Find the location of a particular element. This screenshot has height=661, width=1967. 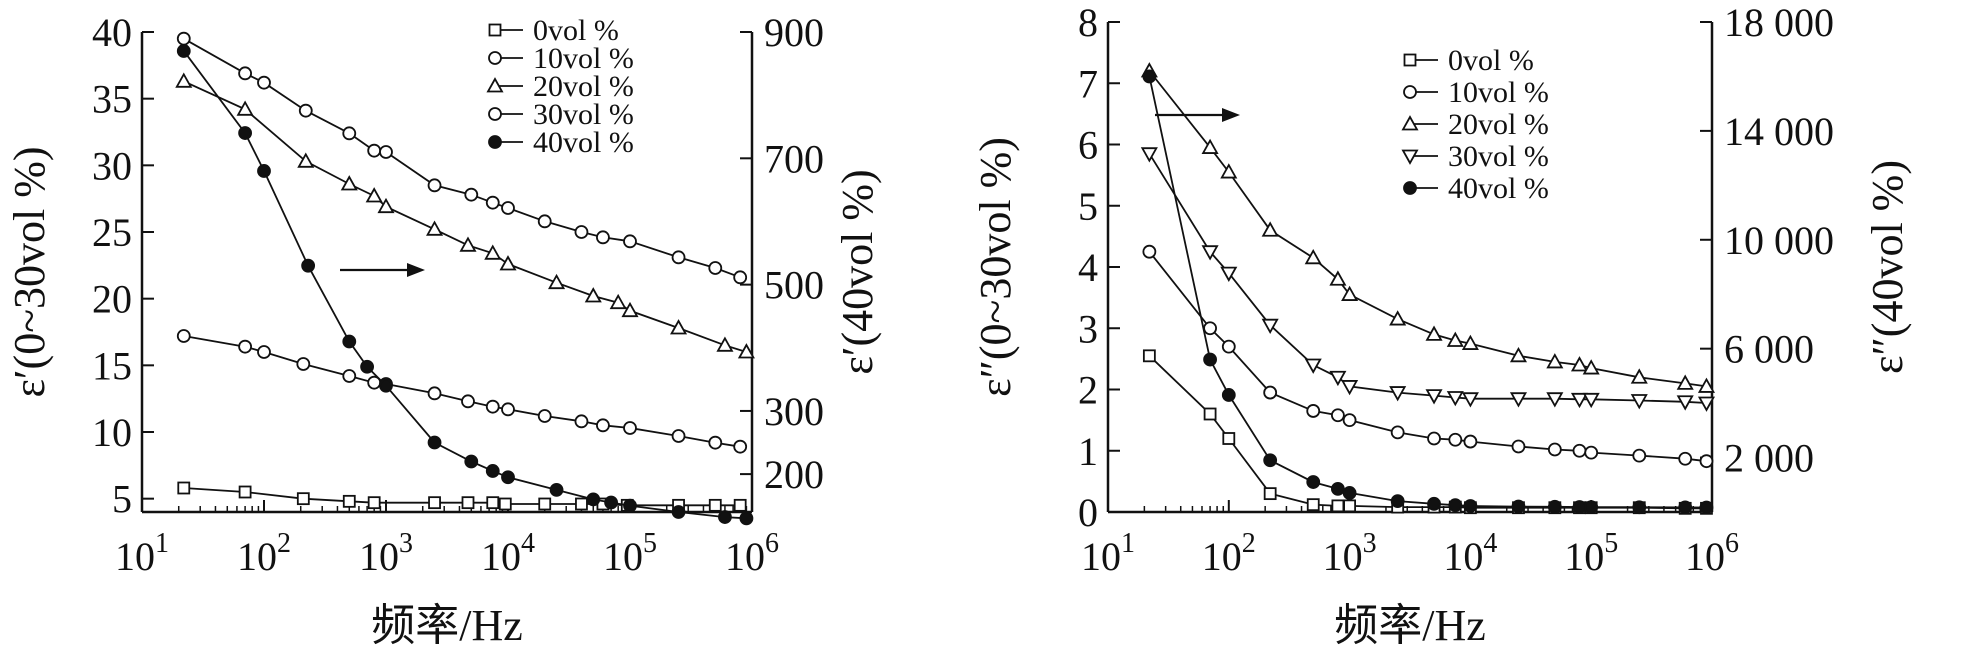

chart2-y-tick-label: 5 is located at coordinates (1088, 206).